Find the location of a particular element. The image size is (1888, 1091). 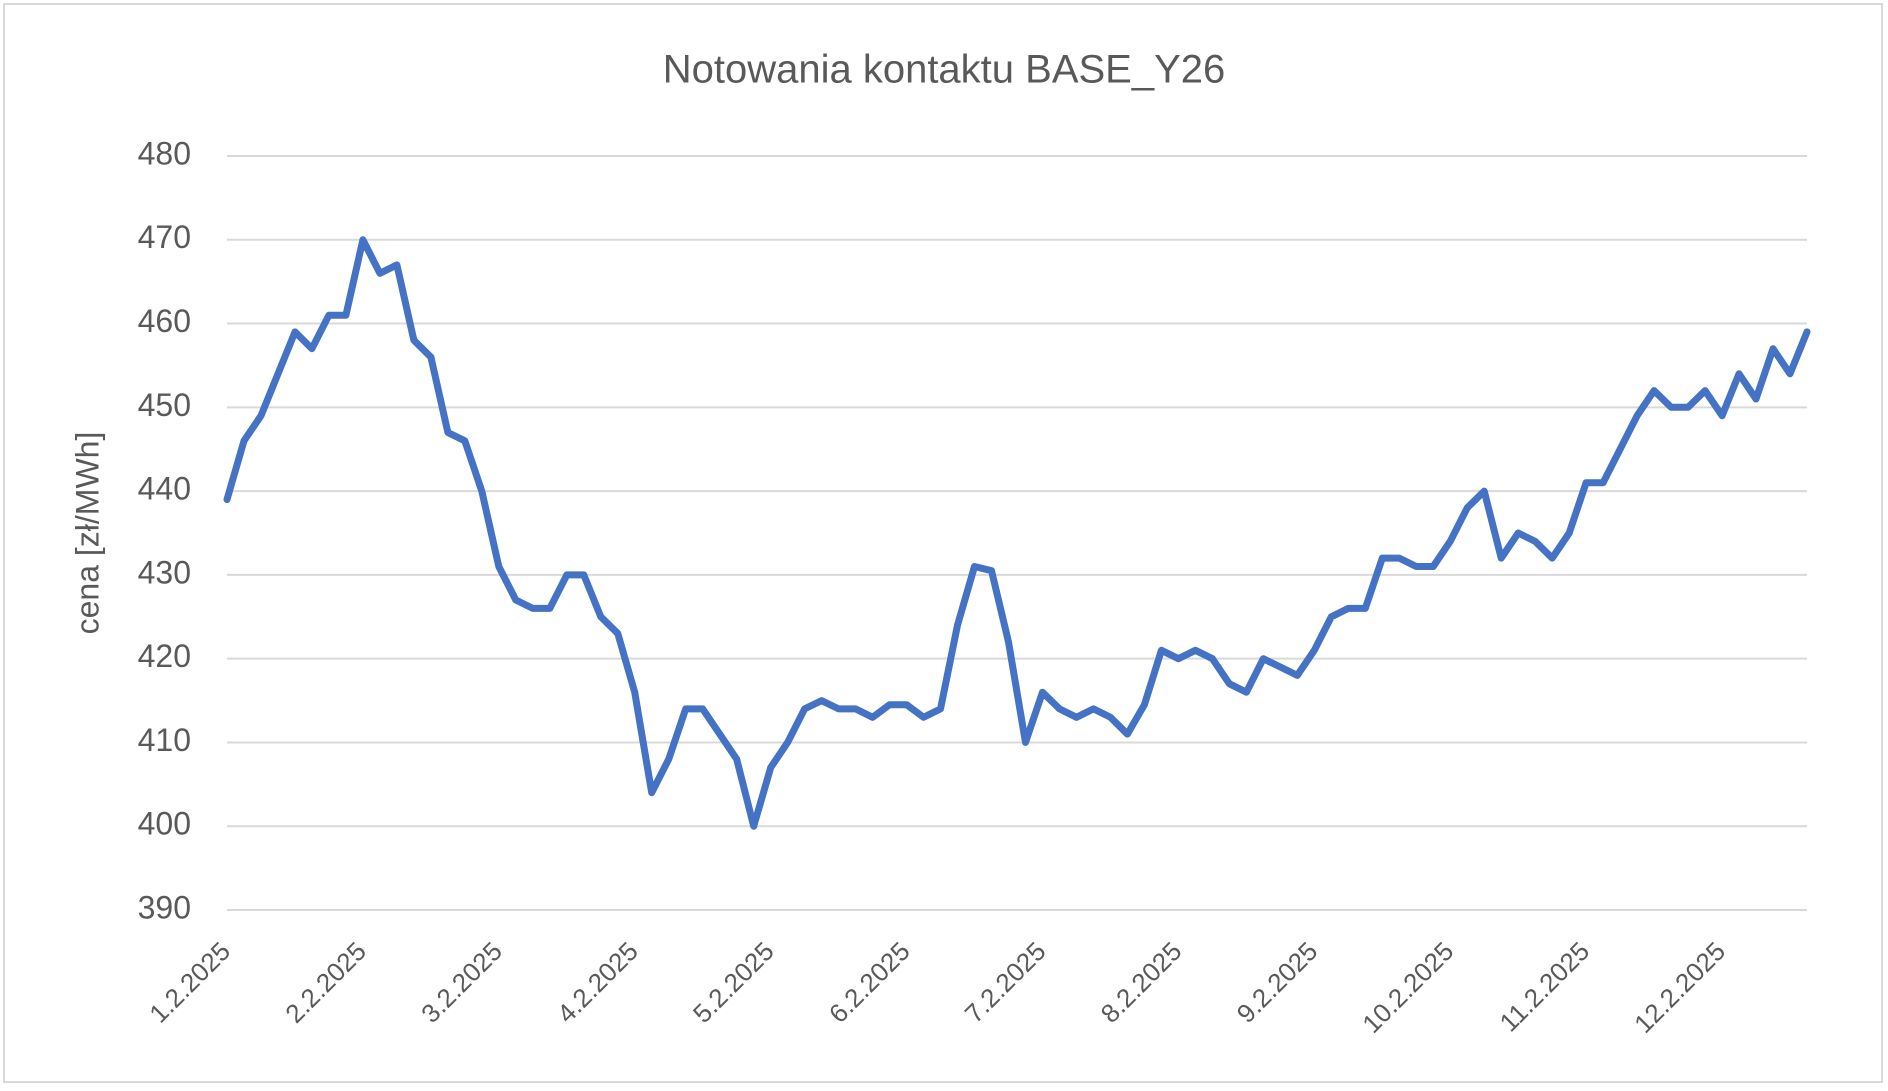

y-tick-label: 390 is located at coordinates (164, 907).